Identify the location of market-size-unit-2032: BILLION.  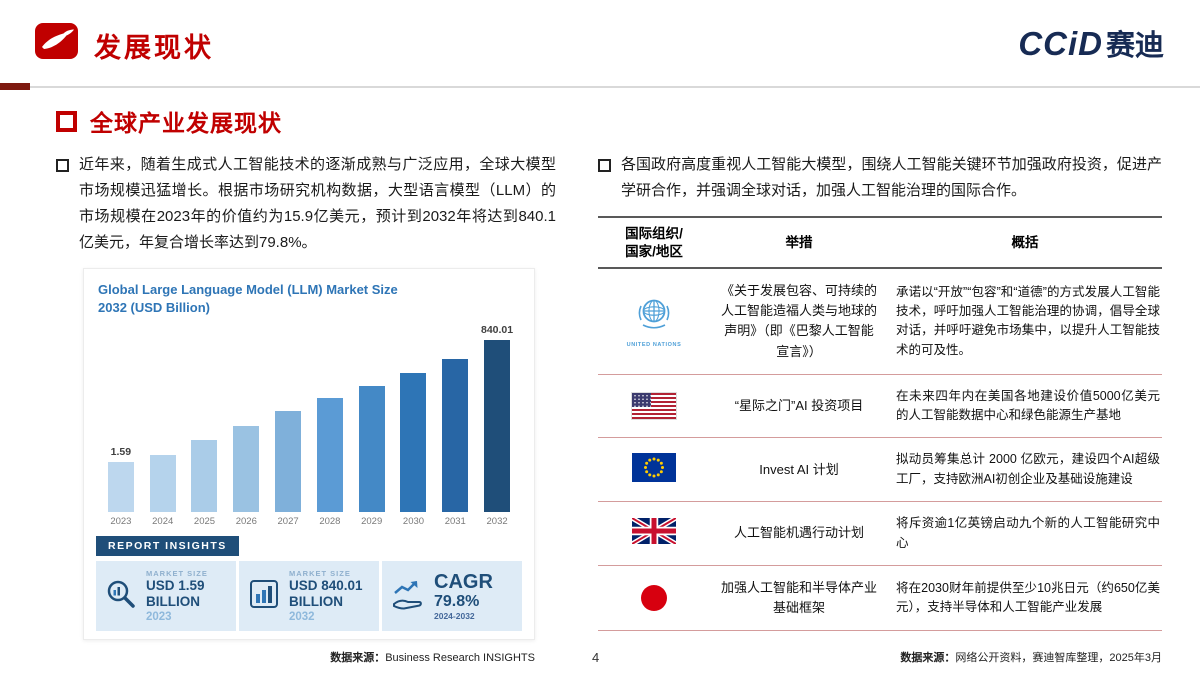
(316, 601).